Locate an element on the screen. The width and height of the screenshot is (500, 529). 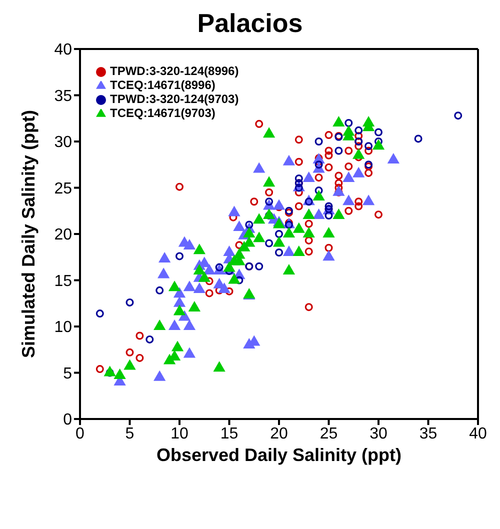
y-tick-label: 5 is located at coordinates (67, 373).